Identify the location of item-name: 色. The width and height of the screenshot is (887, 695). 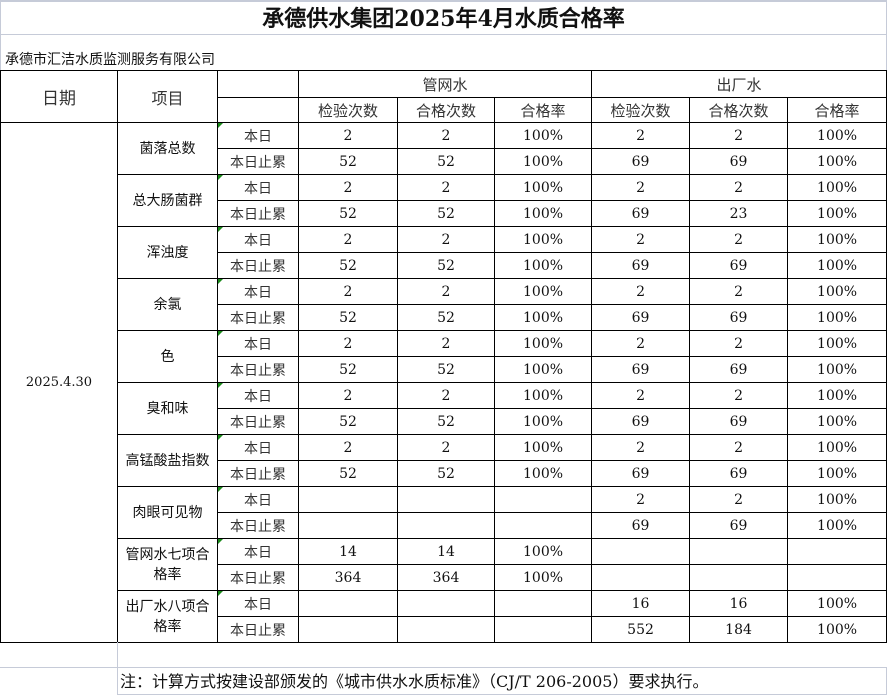
(167, 356).